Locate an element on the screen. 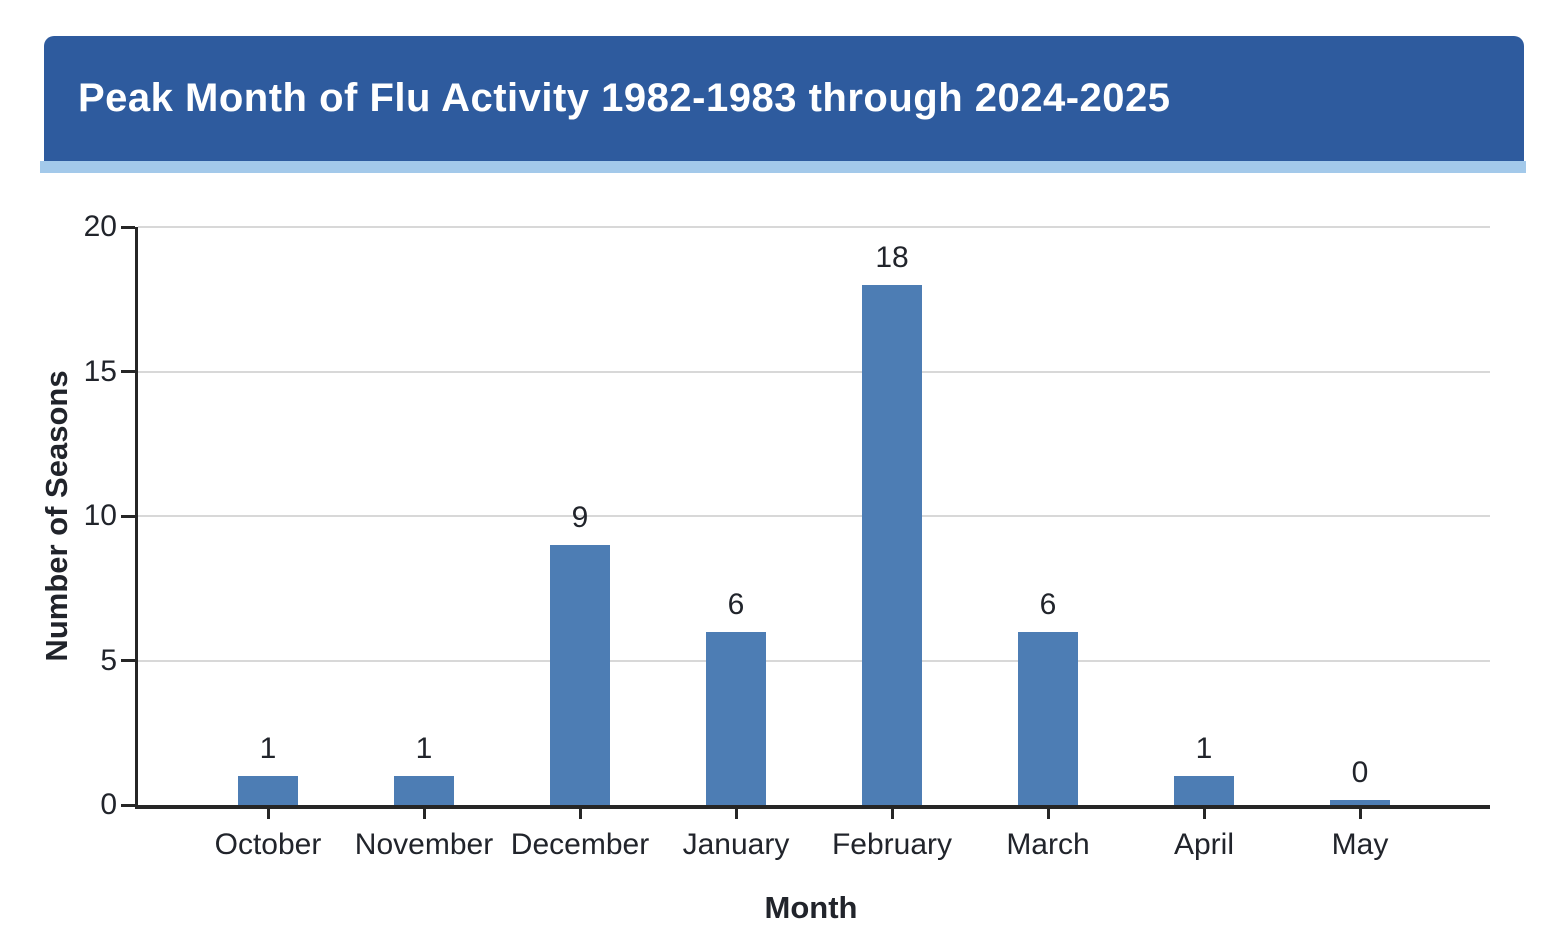  bar-november is located at coordinates (424, 790).